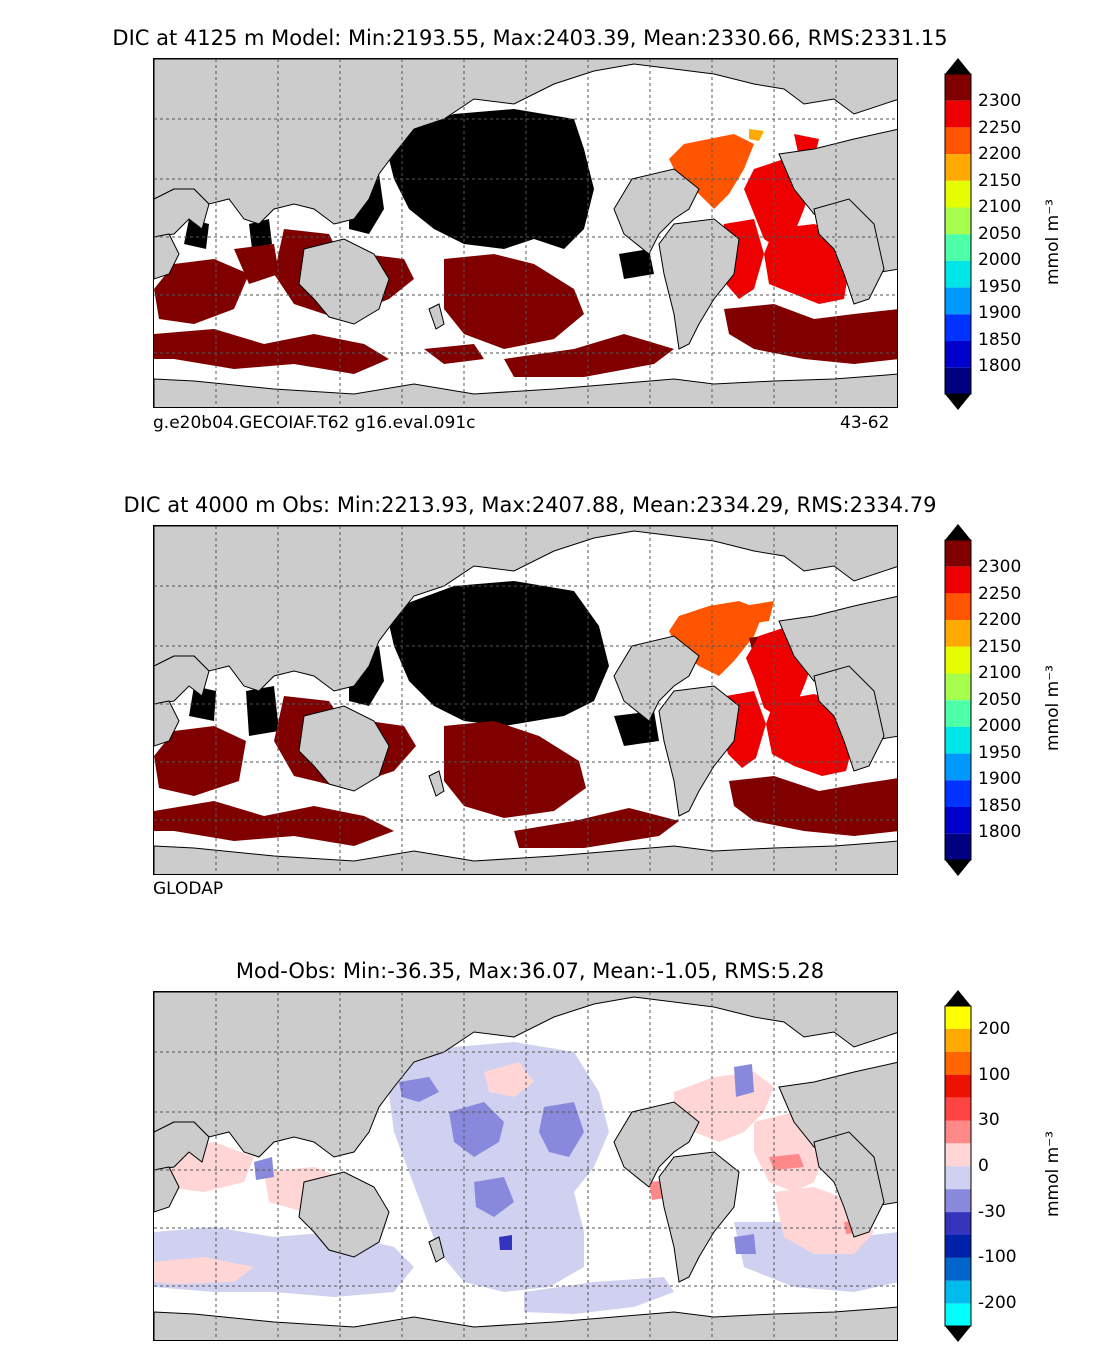  I want to click on colorbar-model, so click(958, 234).